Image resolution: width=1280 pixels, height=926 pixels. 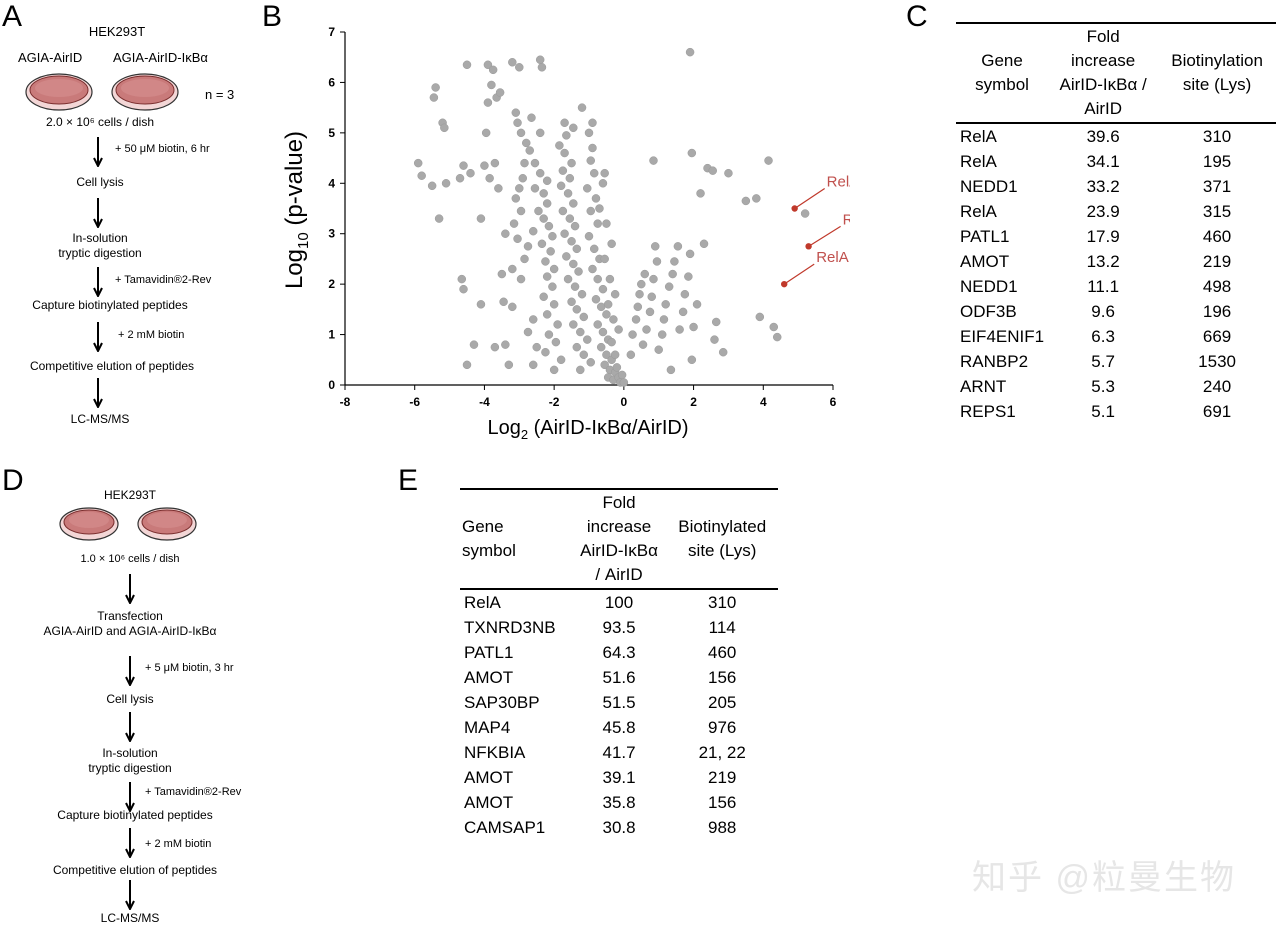 I want to click on dish-right-label: AGIA-AirID-IκBα, so click(x=160, y=57).